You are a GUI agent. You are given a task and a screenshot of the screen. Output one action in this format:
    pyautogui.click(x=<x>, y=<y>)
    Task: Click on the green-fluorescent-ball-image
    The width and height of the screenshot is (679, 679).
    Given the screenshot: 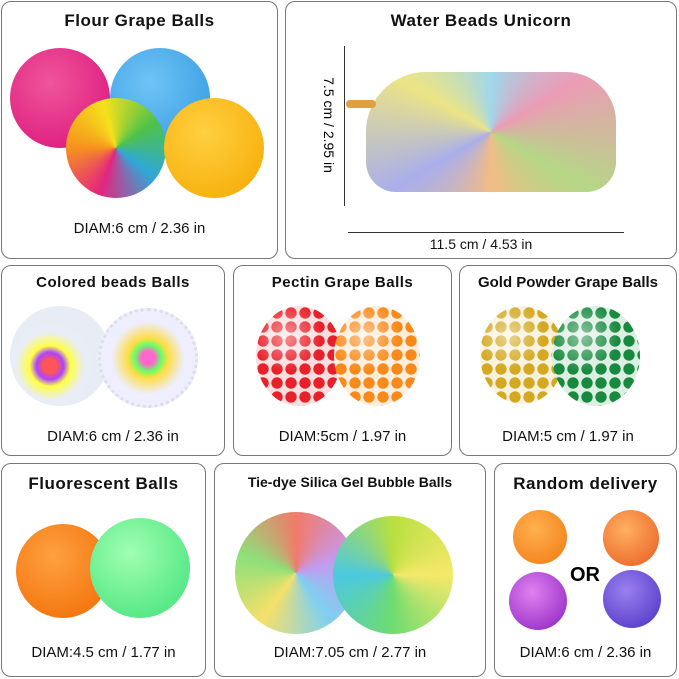 What is the action you would take?
    pyautogui.click(x=140, y=568)
    